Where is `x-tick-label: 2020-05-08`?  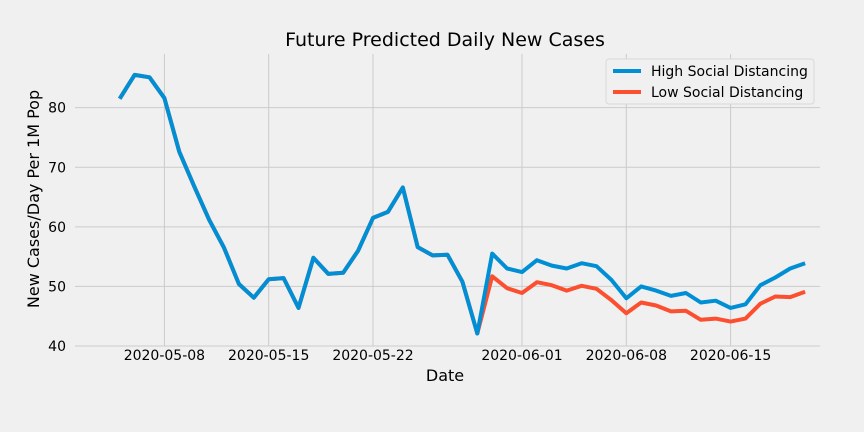 x-tick-label: 2020-05-08 is located at coordinates (164, 356).